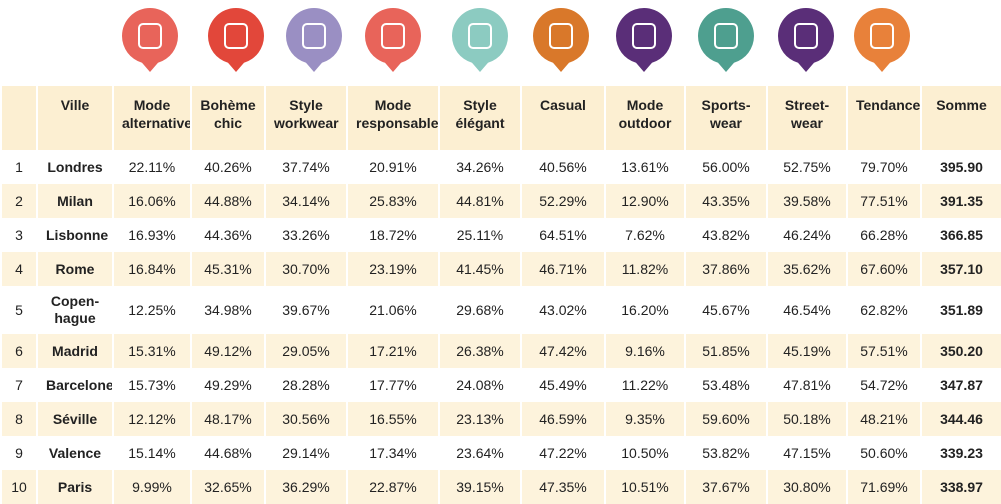 The width and height of the screenshot is (1001, 504). What do you see at coordinates (645, 419) in the screenshot?
I see `score: 9.35%` at bounding box center [645, 419].